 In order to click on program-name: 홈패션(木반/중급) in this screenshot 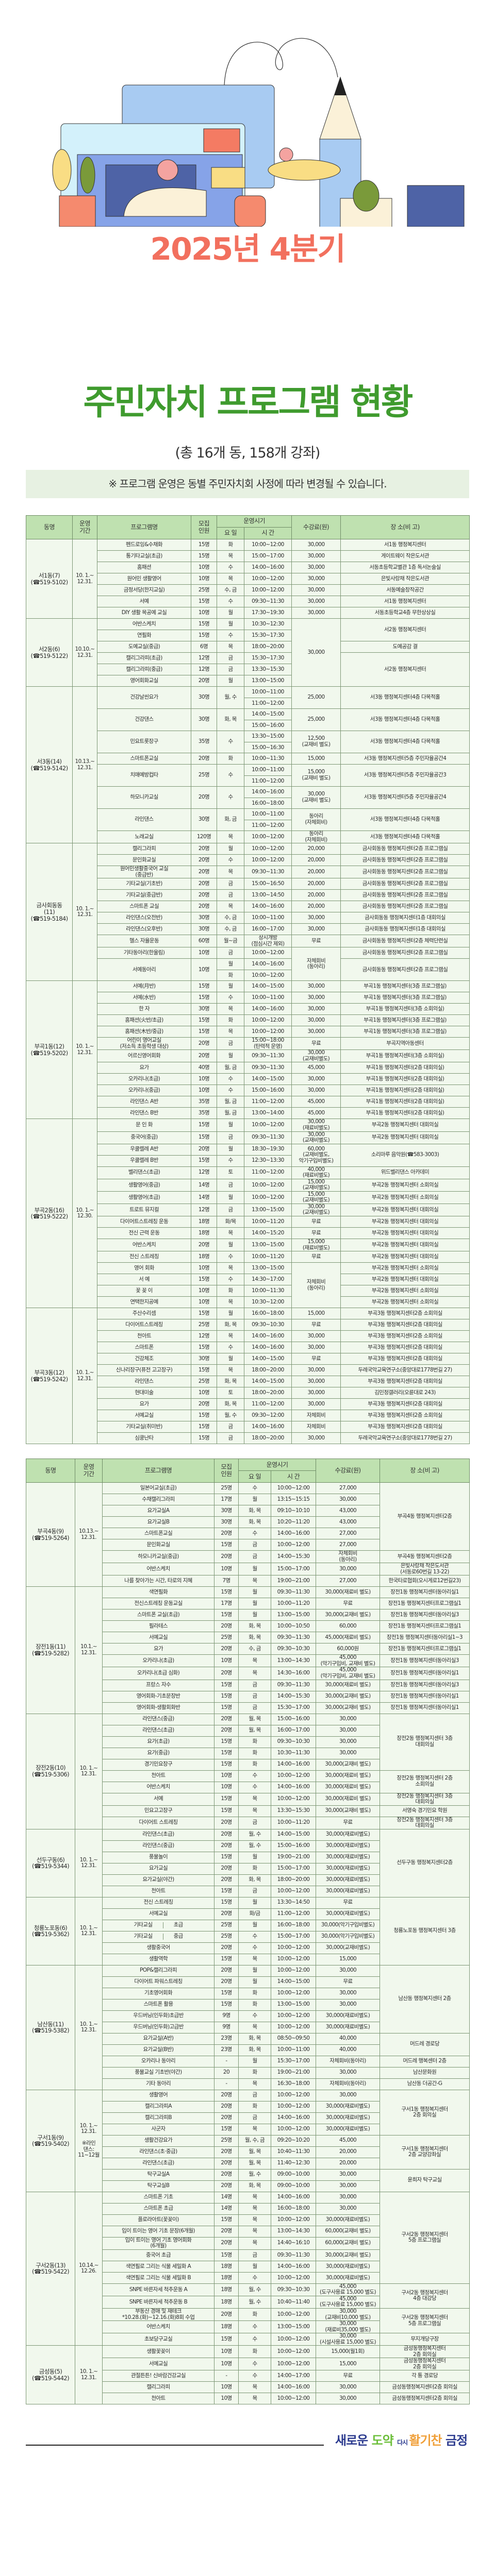, I will do `click(144, 1032)`.